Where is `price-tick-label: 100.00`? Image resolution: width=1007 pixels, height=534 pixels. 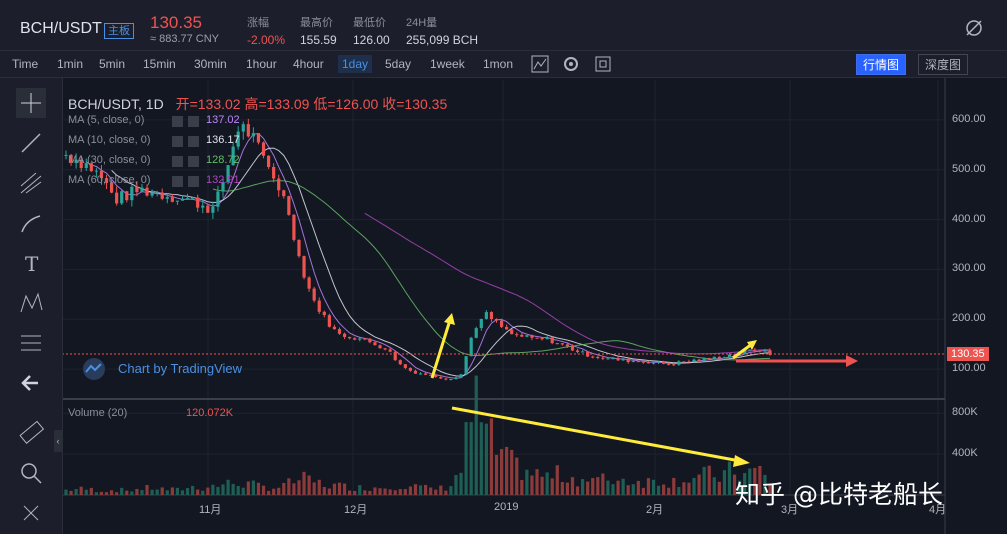
price-tick-label: 100.00 is located at coordinates (969, 368).